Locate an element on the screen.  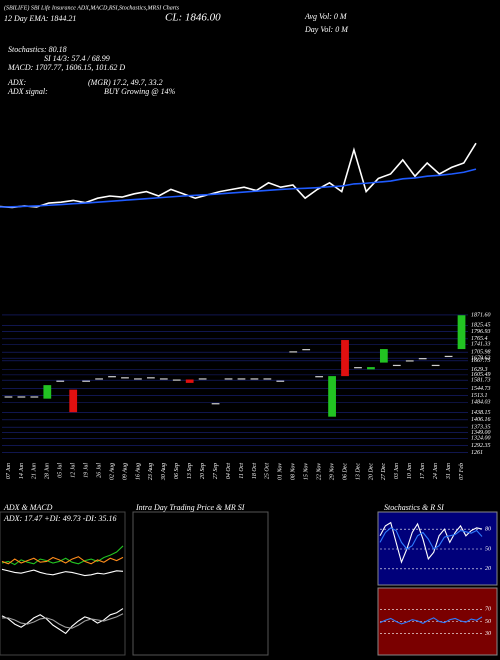
x-tick-label: 06 Sep is located at coordinates (177, 471).